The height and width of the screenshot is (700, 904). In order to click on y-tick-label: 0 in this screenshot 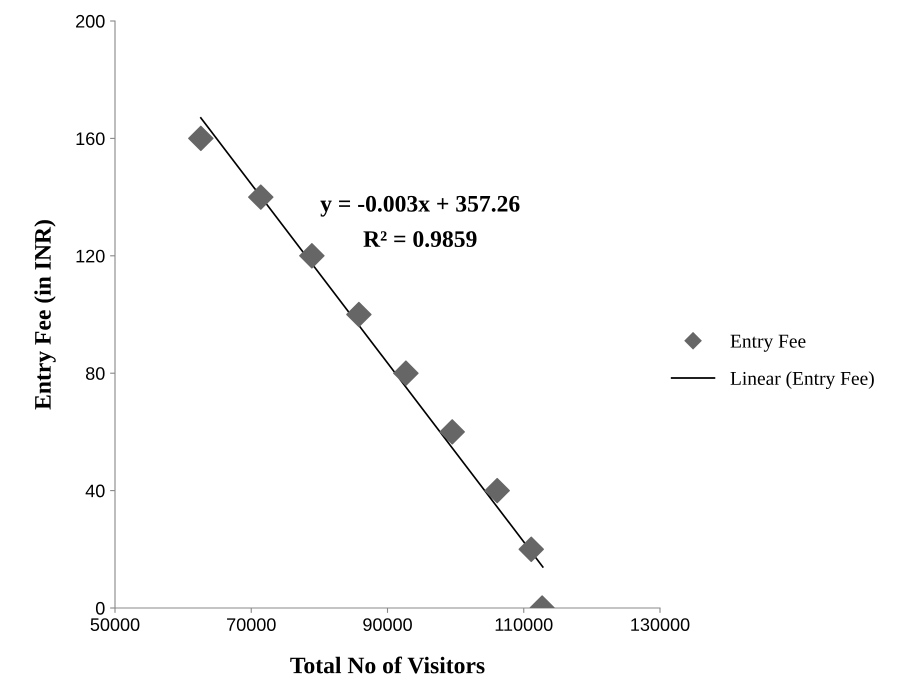, I will do `click(100, 608)`.